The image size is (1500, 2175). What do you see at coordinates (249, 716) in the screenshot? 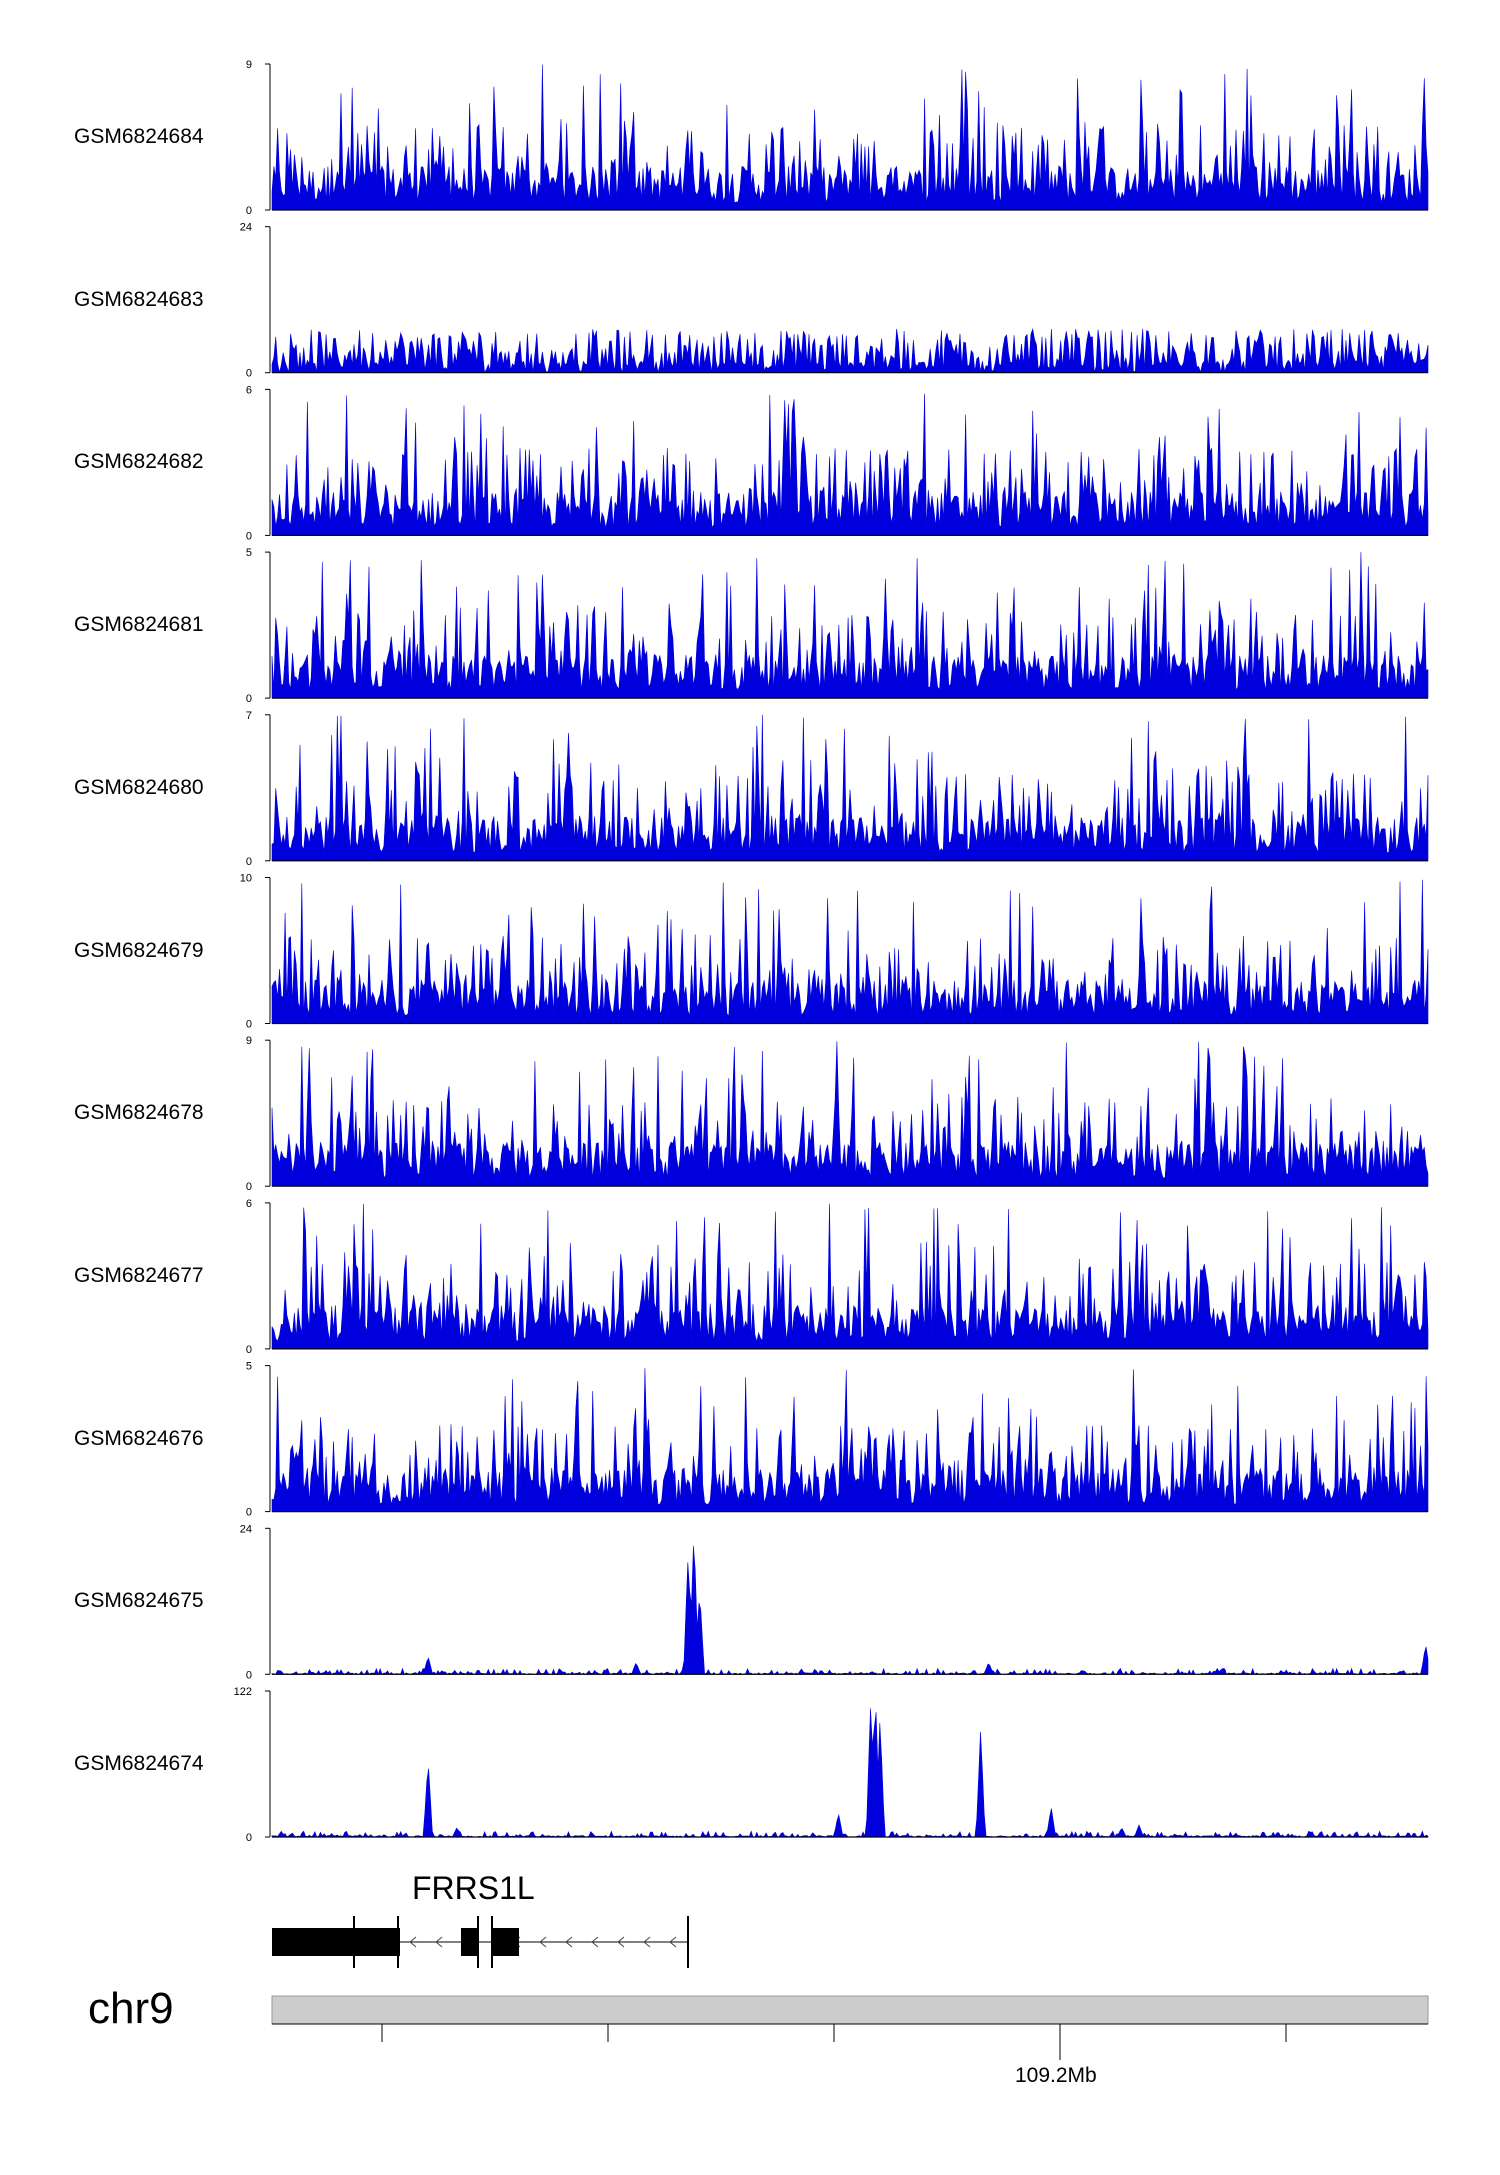
I see `y-tick-label-max: 7` at bounding box center [249, 716].